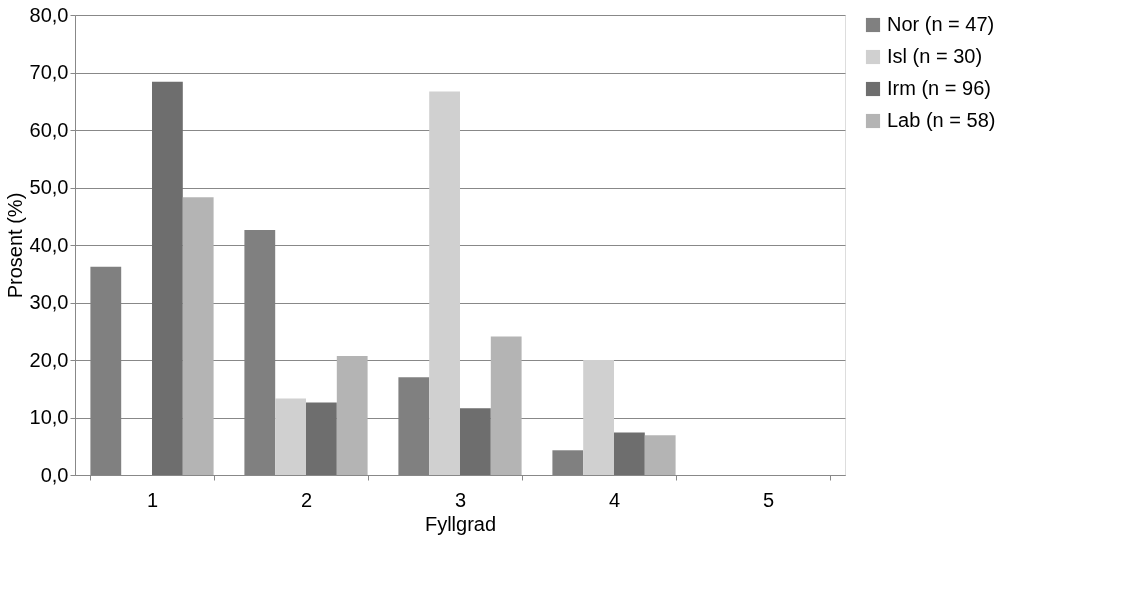  I want to click on y-tick-label: 30,0, so click(49, 302).